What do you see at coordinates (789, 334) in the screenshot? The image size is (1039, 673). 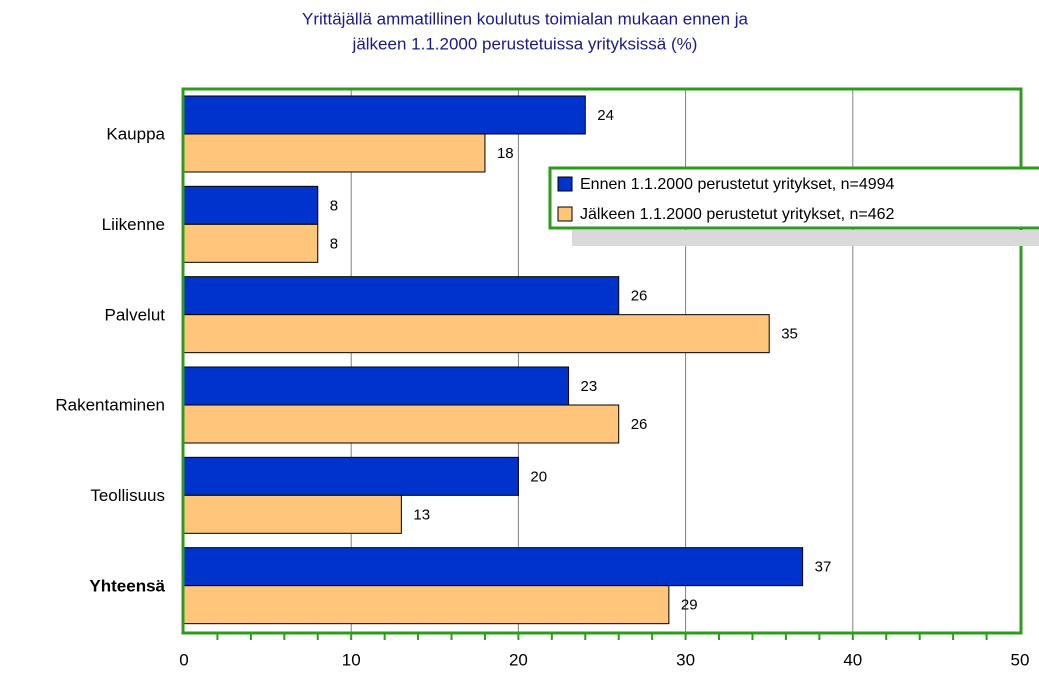 I see `data-label: 35` at bounding box center [789, 334].